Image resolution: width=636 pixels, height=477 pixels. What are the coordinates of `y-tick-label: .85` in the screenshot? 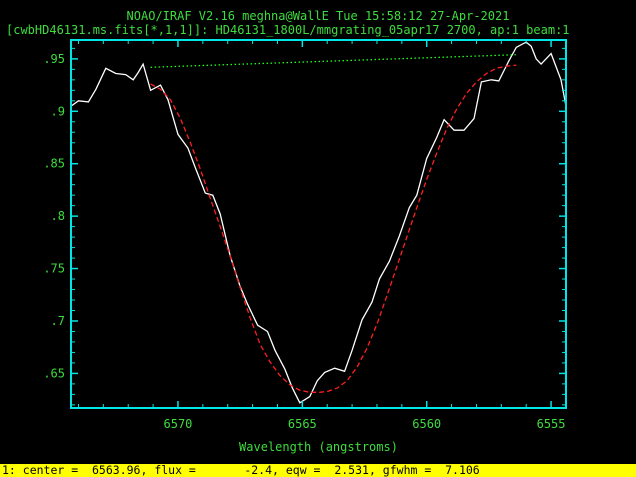 It's located at (54, 164).